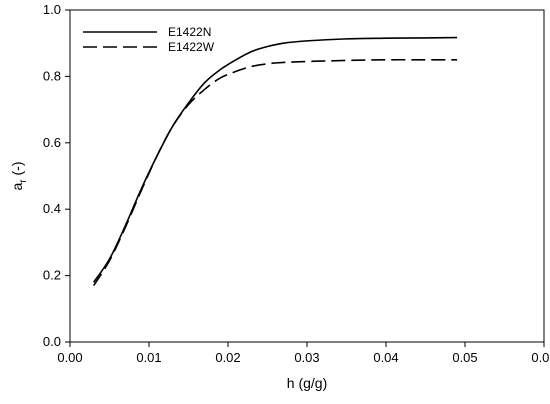 Image resolution: width=550 pixels, height=404 pixels. I want to click on x-tick-label: 0.01, so click(148, 357).